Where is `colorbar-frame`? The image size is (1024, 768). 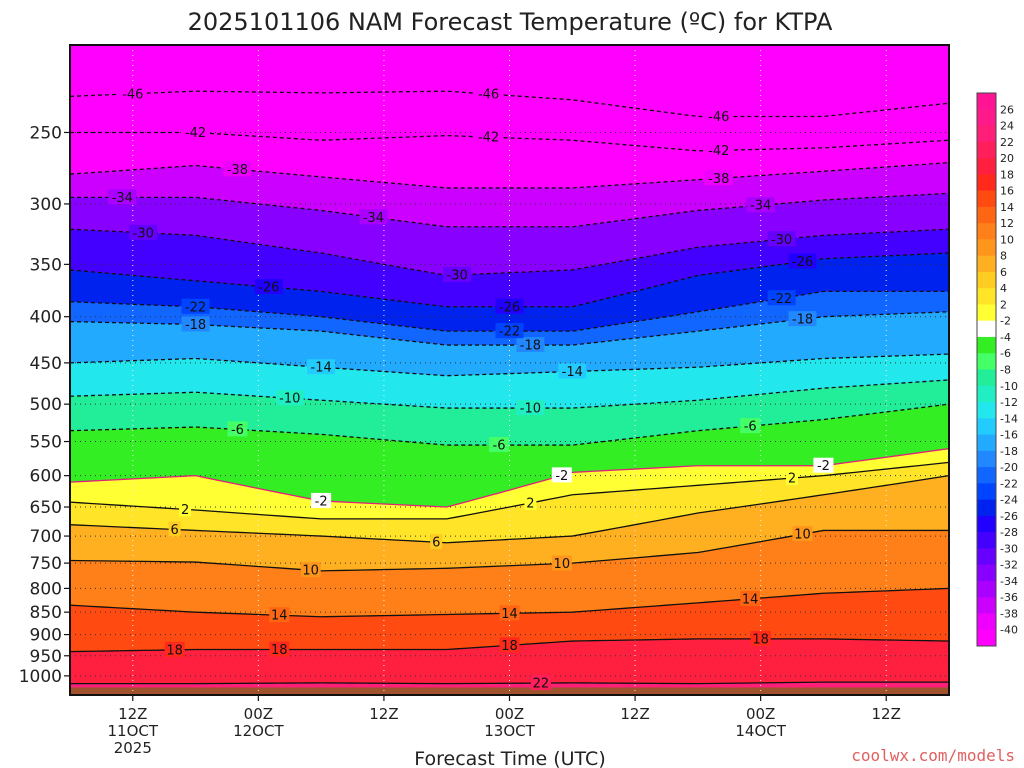
colorbar-frame is located at coordinates (986, 369).